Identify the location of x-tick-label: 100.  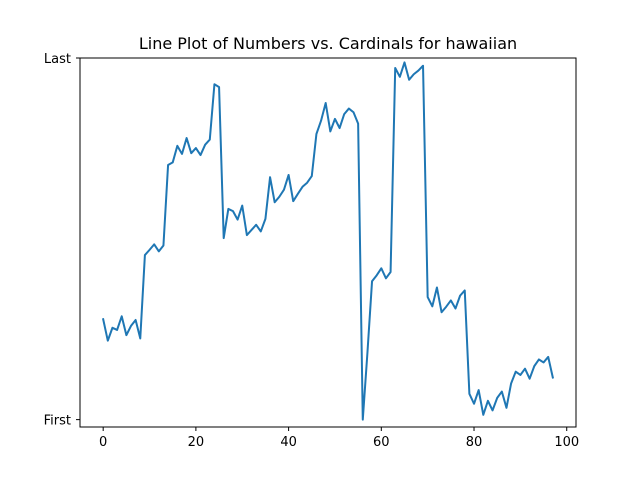
(566, 442).